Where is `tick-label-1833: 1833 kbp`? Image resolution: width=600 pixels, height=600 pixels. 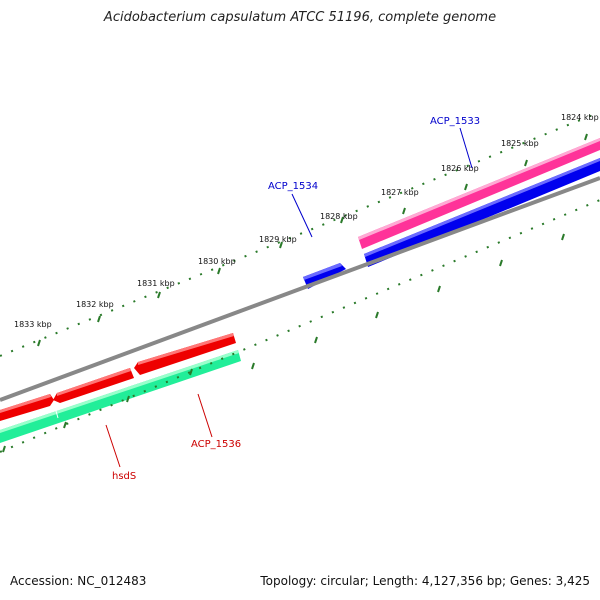
tick-label-1833: 1833 kbp is located at coordinates (33, 324).